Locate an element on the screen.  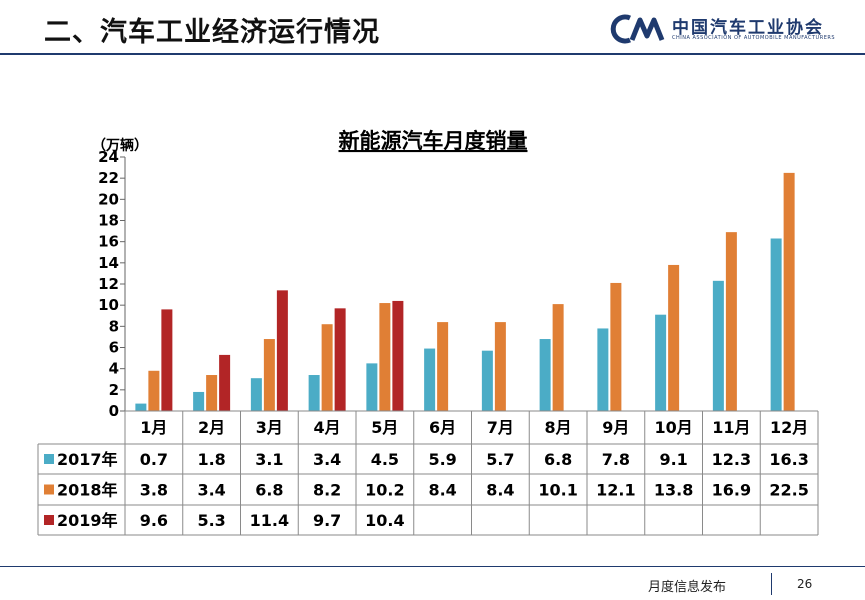
bar-2017年-10月 is located at coordinates (661, 362).